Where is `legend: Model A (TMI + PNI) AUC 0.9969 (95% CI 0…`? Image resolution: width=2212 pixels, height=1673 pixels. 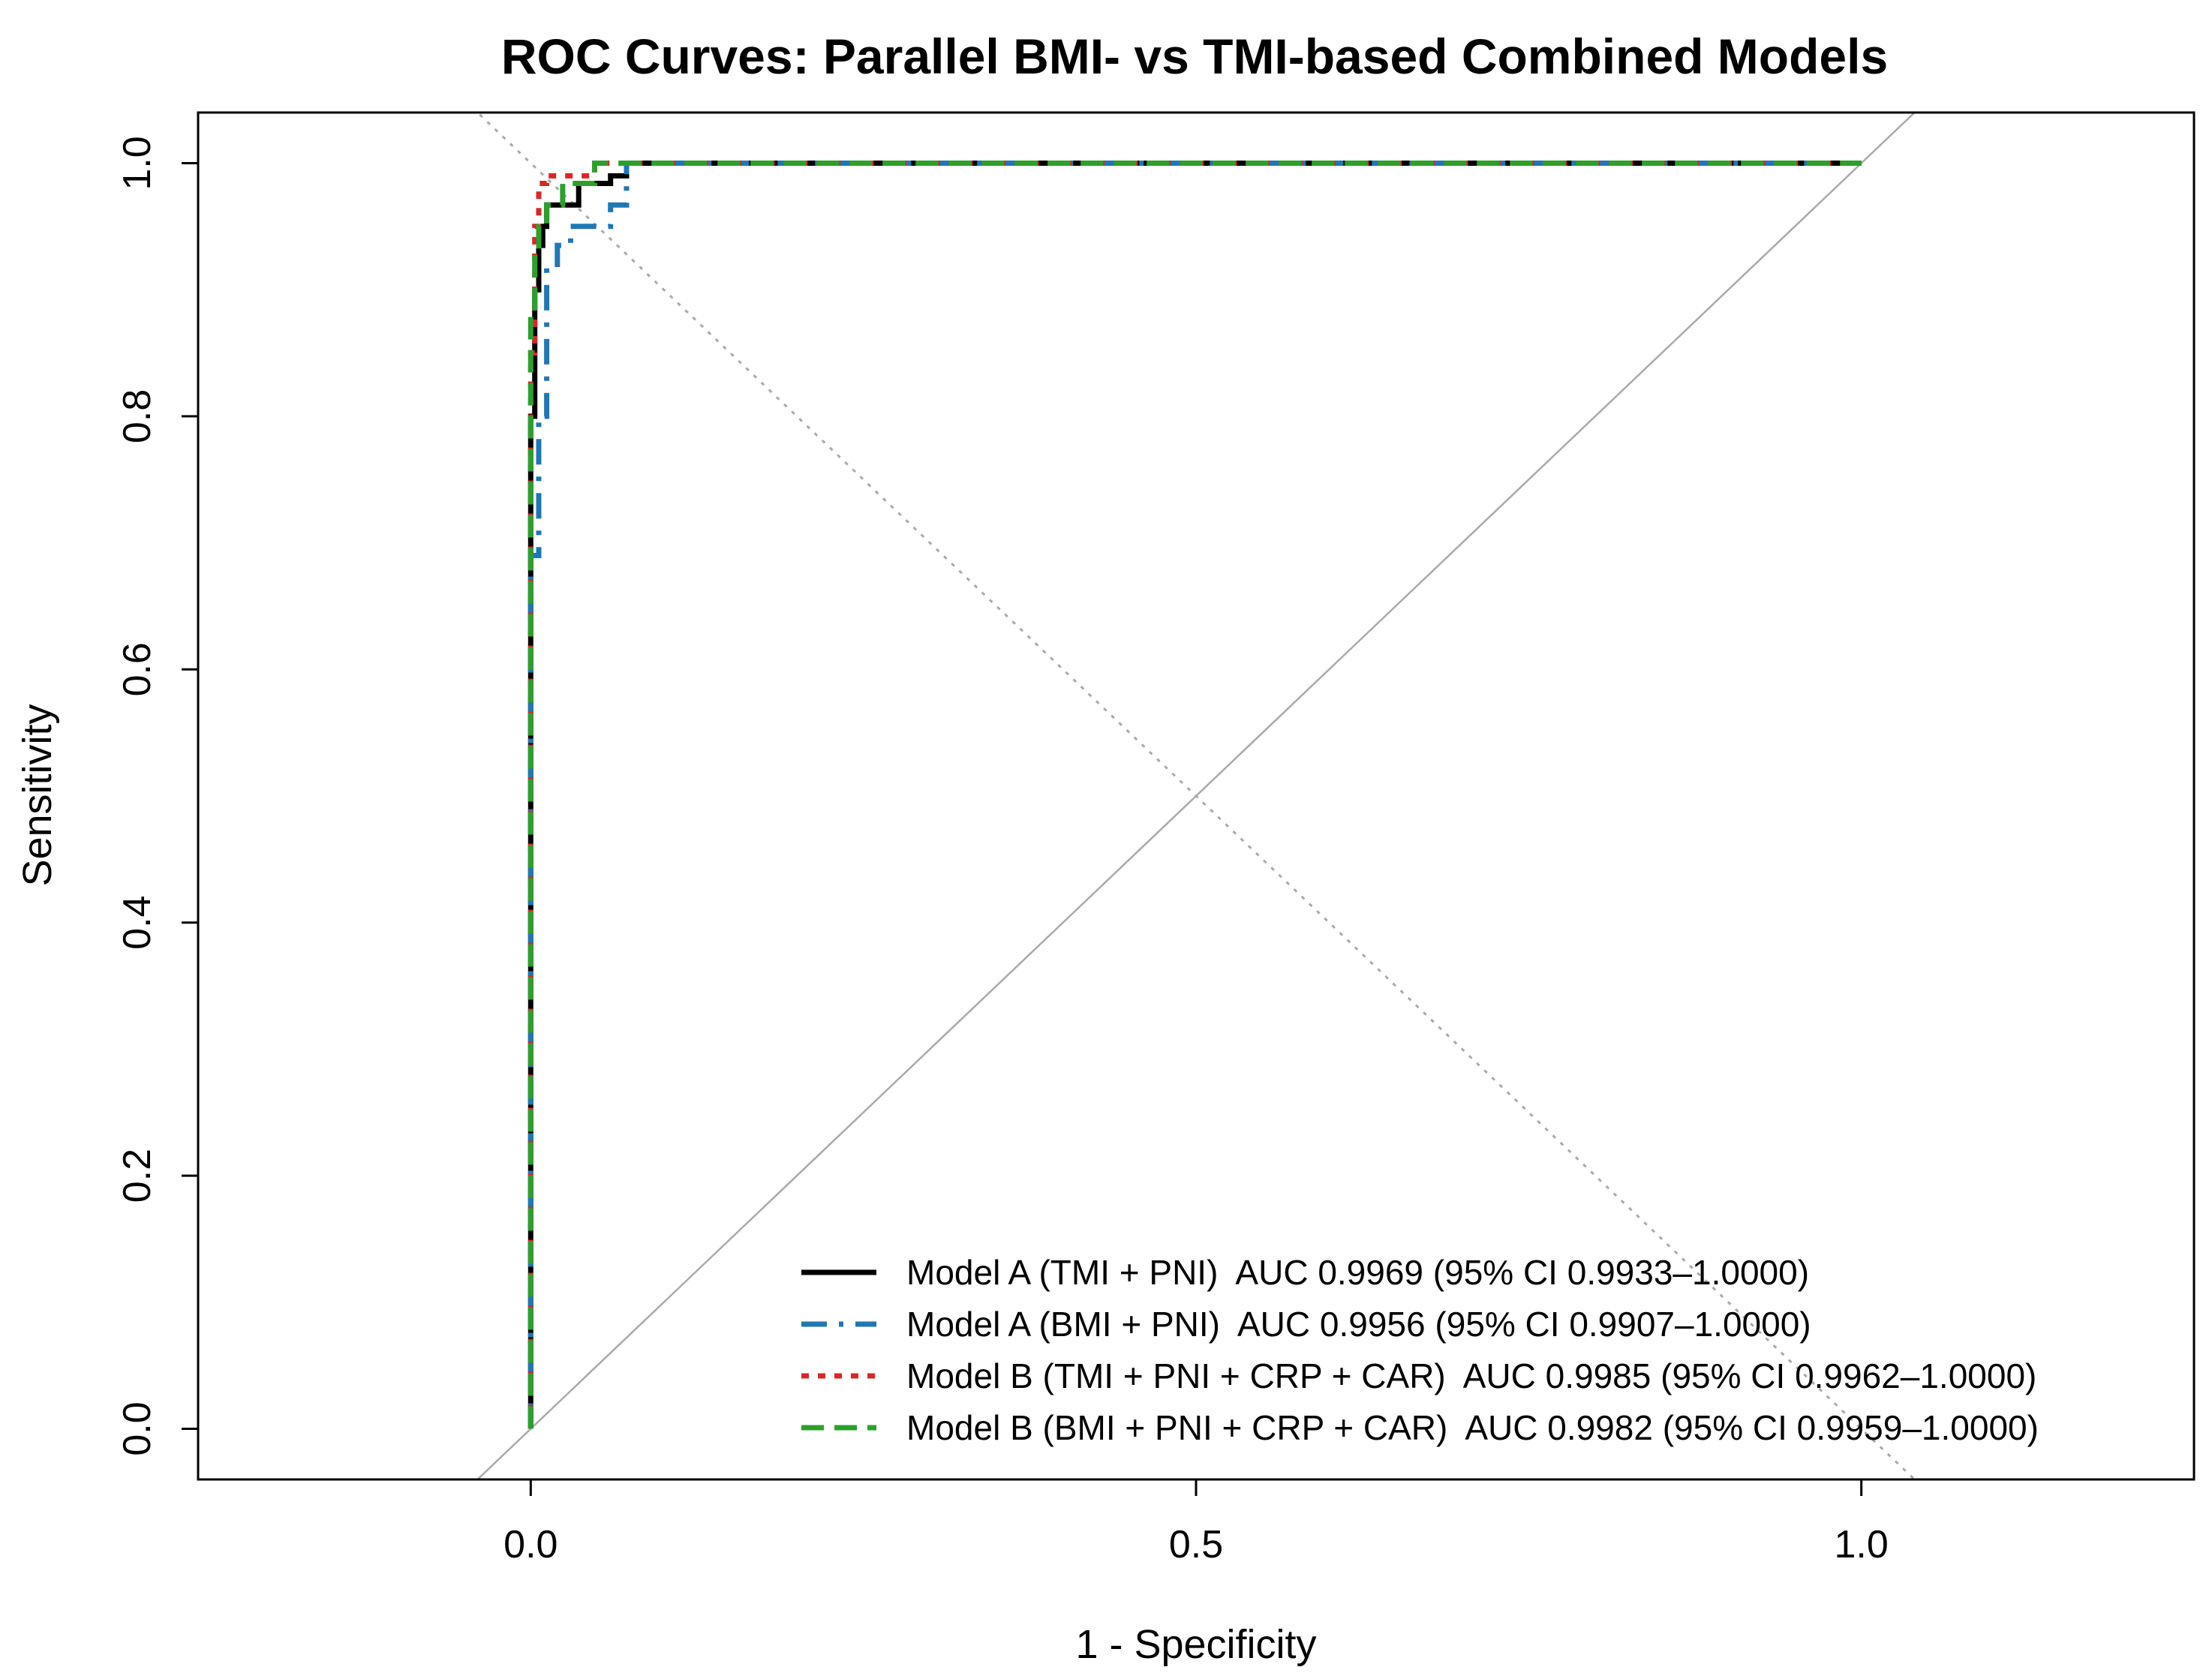 legend: Model A (TMI + PNI) AUC 0.9969 (95% CI 0… is located at coordinates (1420, 1350).